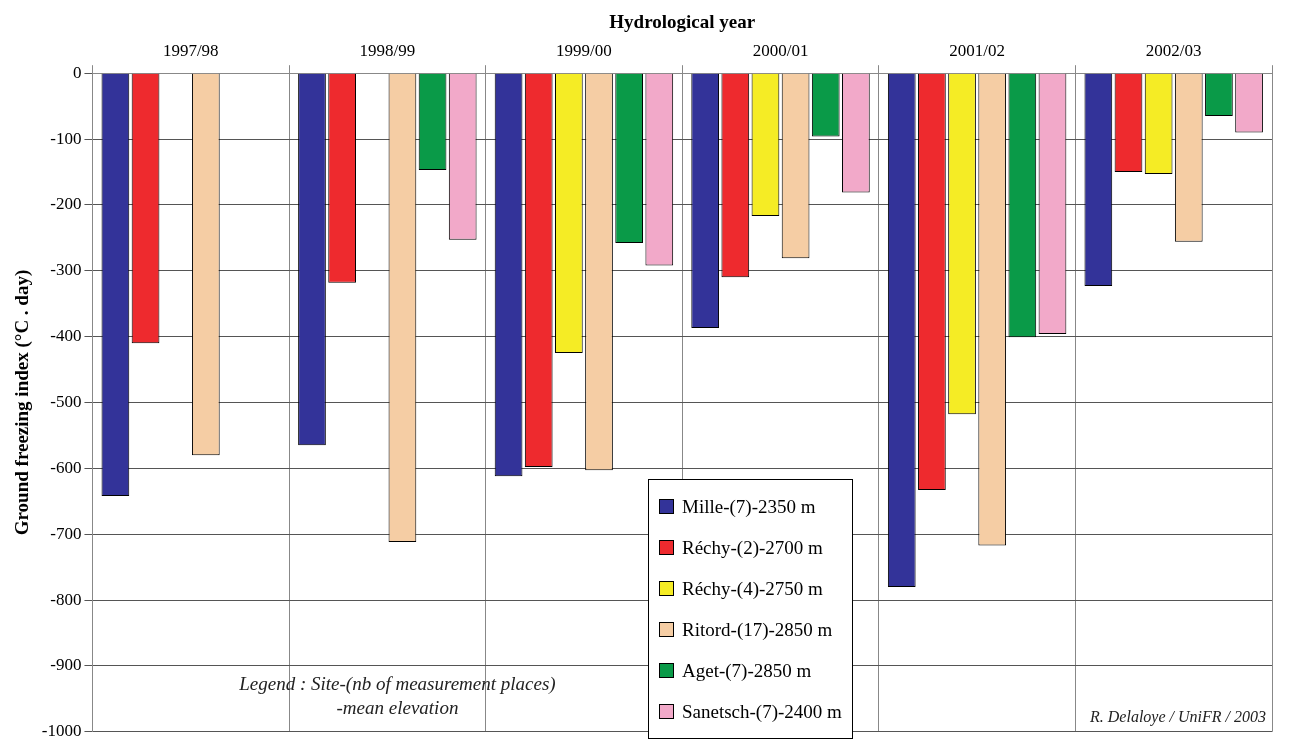 This screenshot has height=753, width=1290. I want to click on y-tick-label: 0, so click(77, 72).